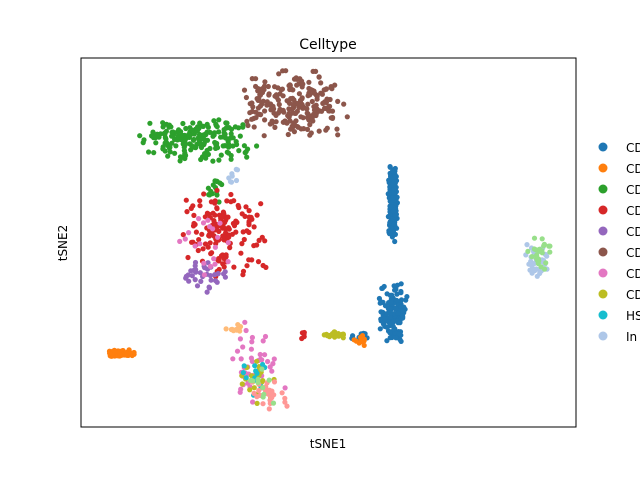  I want to click on legend-label: HS, so click(633, 316).